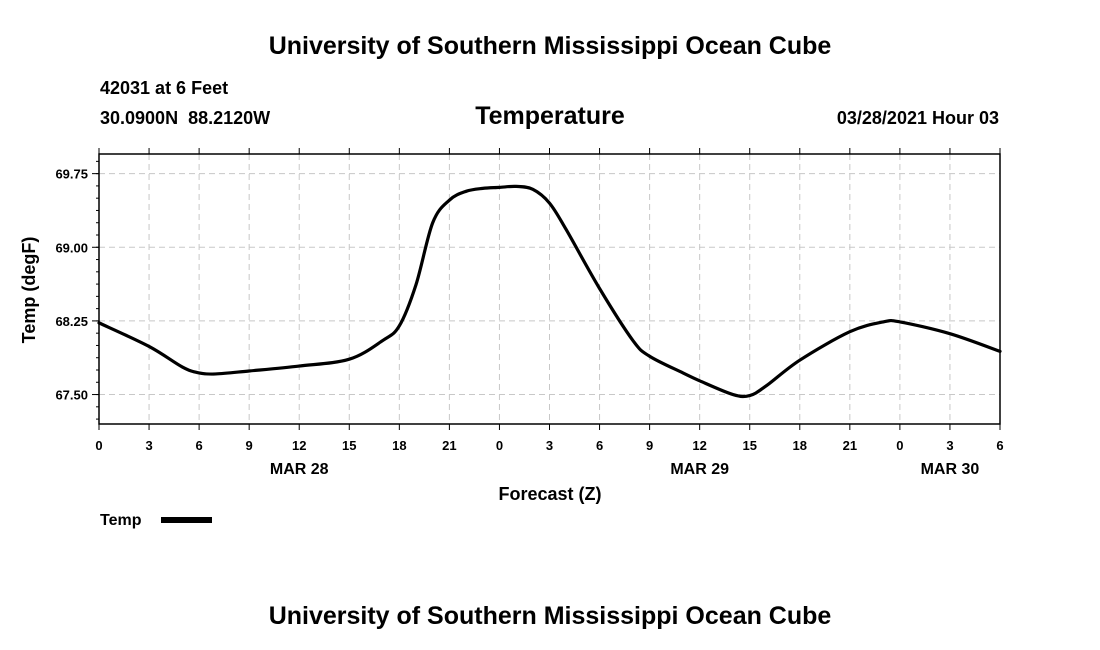 This screenshot has width=1100, height=650. Describe the element at coordinates (950, 469) in the screenshot. I see `x-date-label: MAR 30` at that location.